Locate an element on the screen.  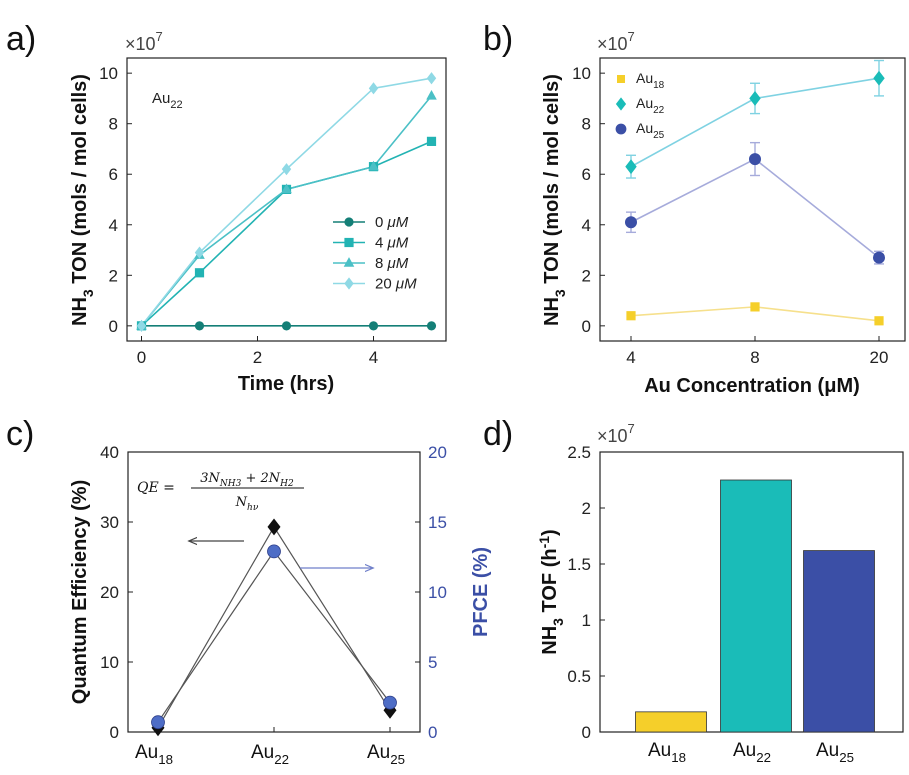
panel-a-xtick-label: 0 is located at coordinates (141, 357).